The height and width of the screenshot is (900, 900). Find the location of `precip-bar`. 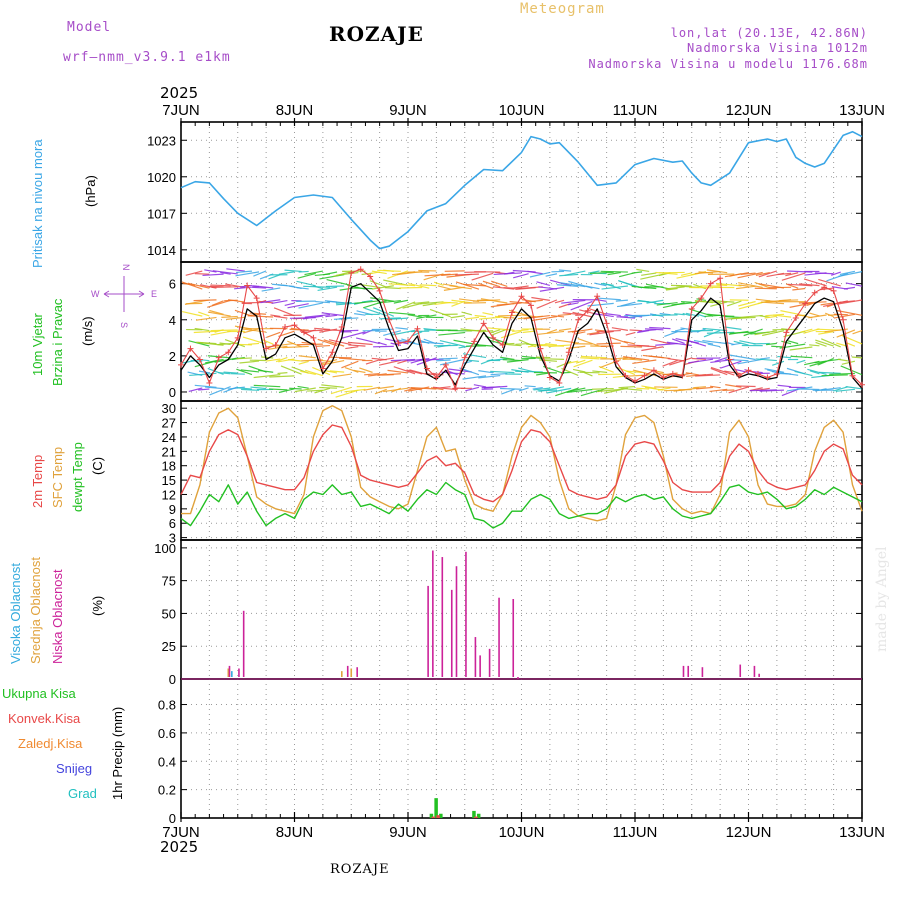

precip-bar is located at coordinates (441, 815).